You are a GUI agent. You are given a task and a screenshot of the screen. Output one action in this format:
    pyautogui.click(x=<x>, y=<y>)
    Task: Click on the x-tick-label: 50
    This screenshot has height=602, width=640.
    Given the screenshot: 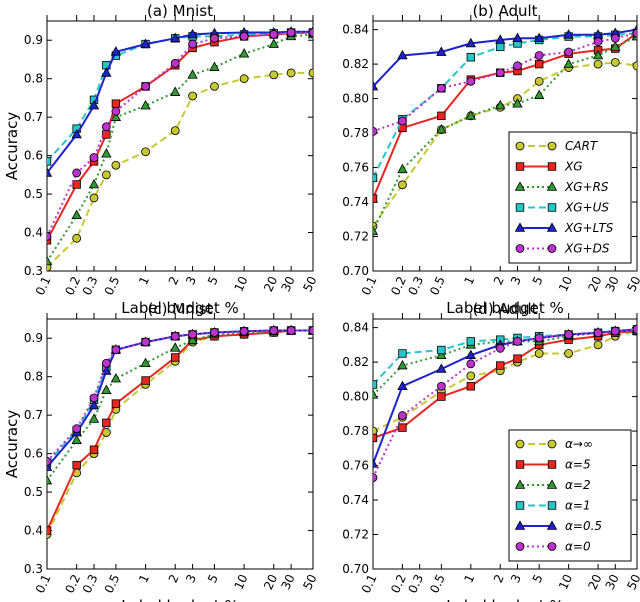 What is the action you would take?
    pyautogui.click(x=309, y=582)
    